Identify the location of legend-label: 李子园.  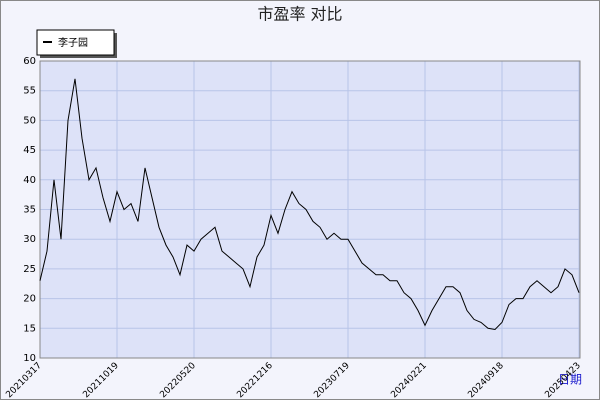
(73, 42).